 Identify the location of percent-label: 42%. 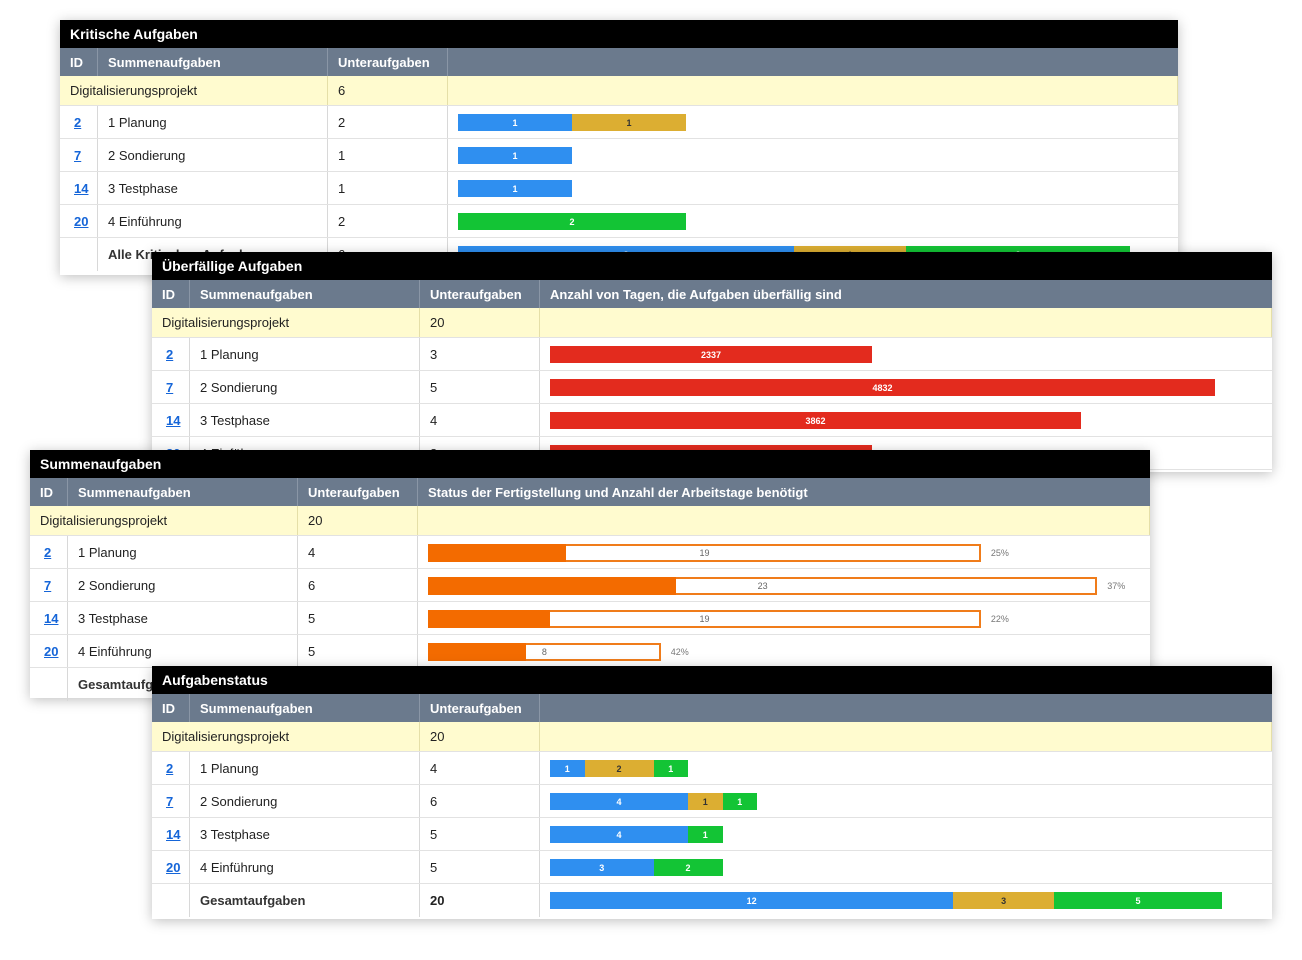
(679, 652).